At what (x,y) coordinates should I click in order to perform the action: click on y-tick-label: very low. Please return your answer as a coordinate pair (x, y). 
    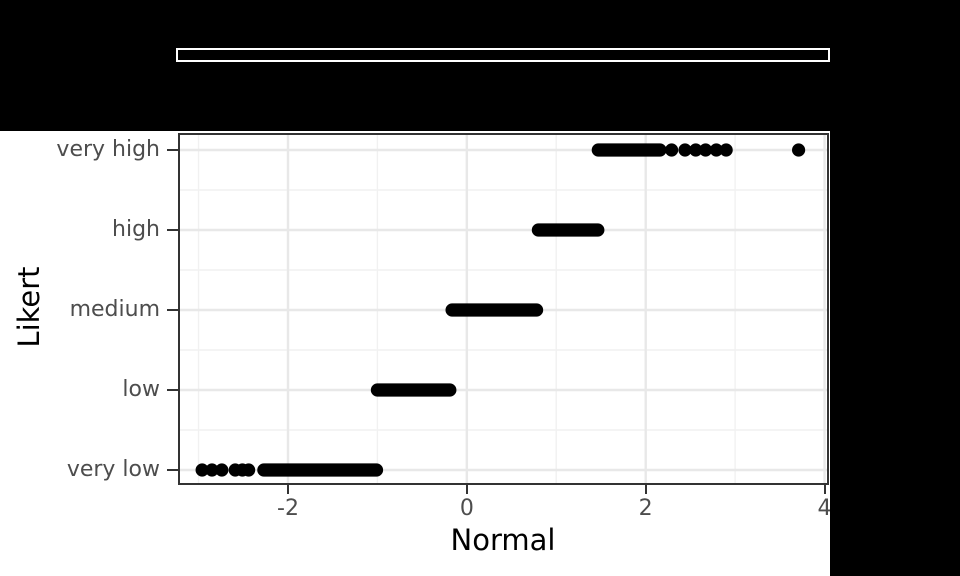
    Looking at the image, I should click on (113, 469).